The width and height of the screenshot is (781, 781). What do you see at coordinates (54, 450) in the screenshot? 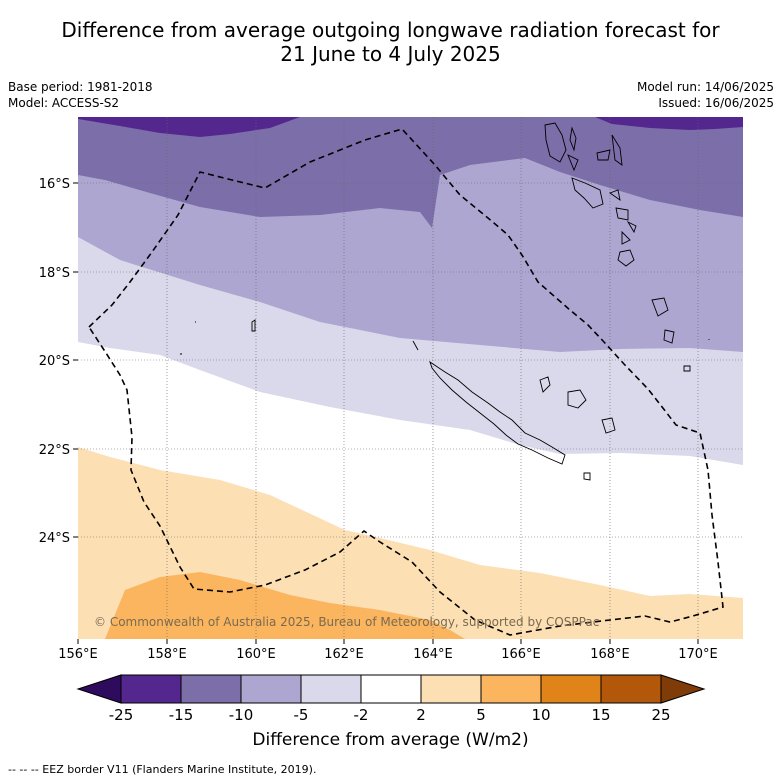
I see `lat-tick-22s: 22°S` at bounding box center [54, 450].